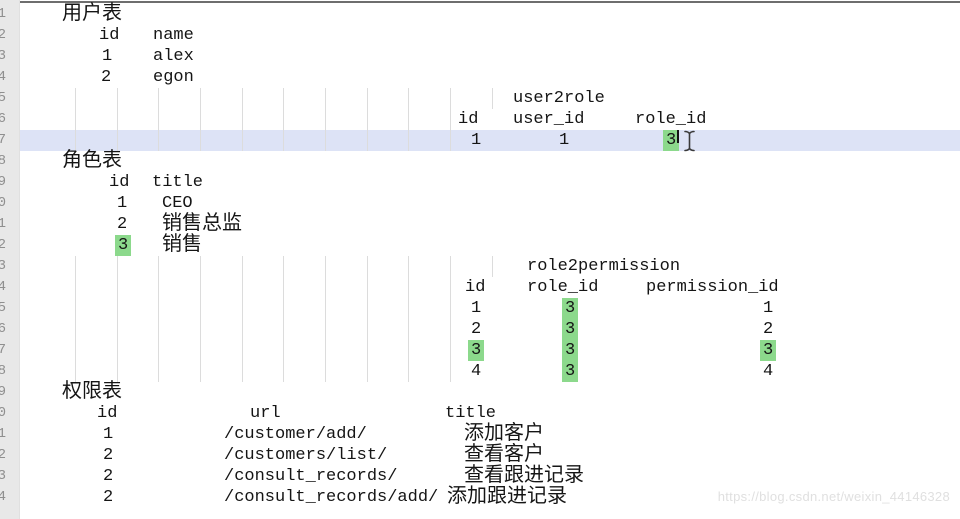 The width and height of the screenshot is (960, 519). Describe the element at coordinates (3, 329) in the screenshot. I see `line-number: 16` at that location.